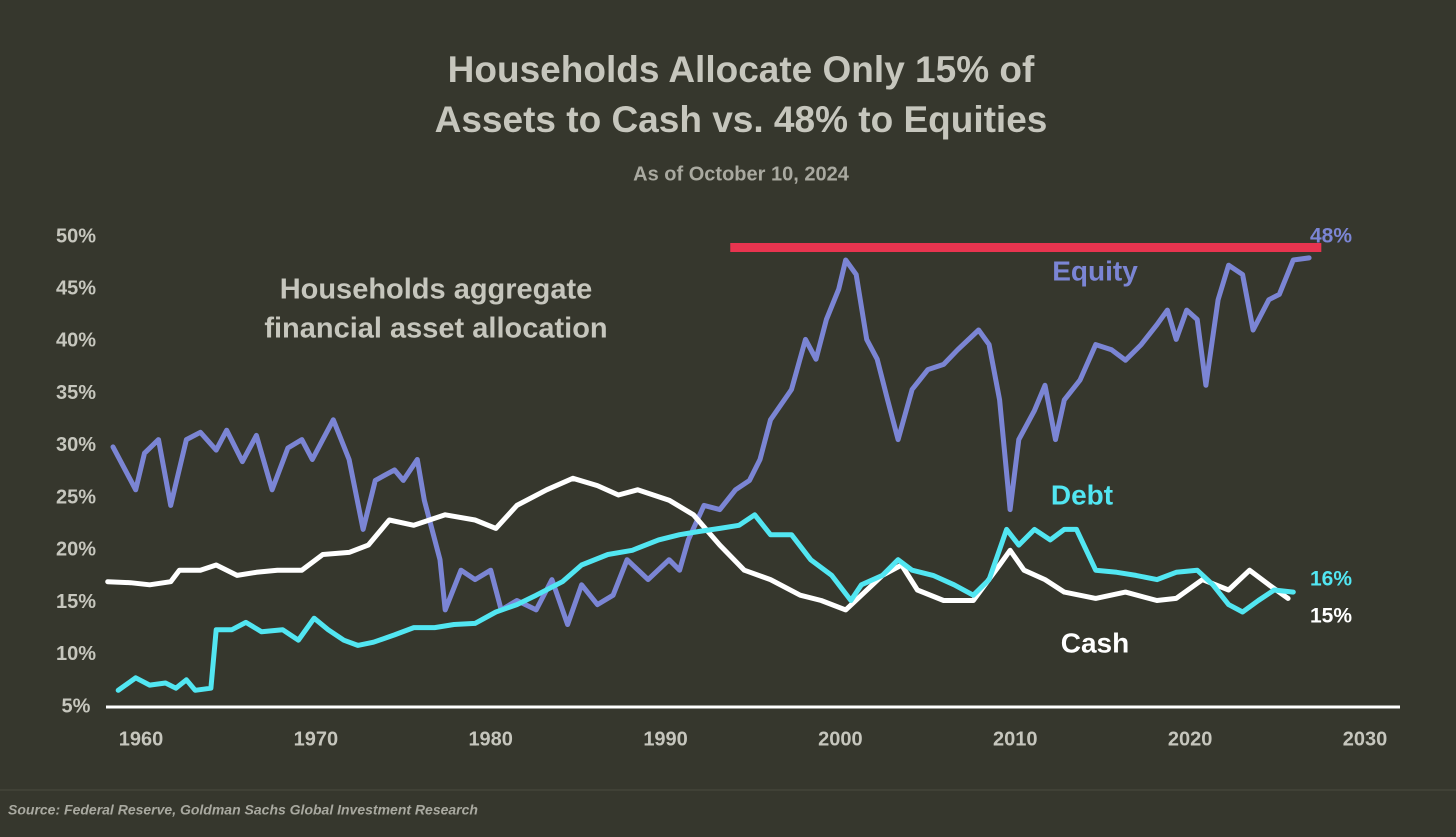  I want to click on end-label: 15%, so click(1331, 616).